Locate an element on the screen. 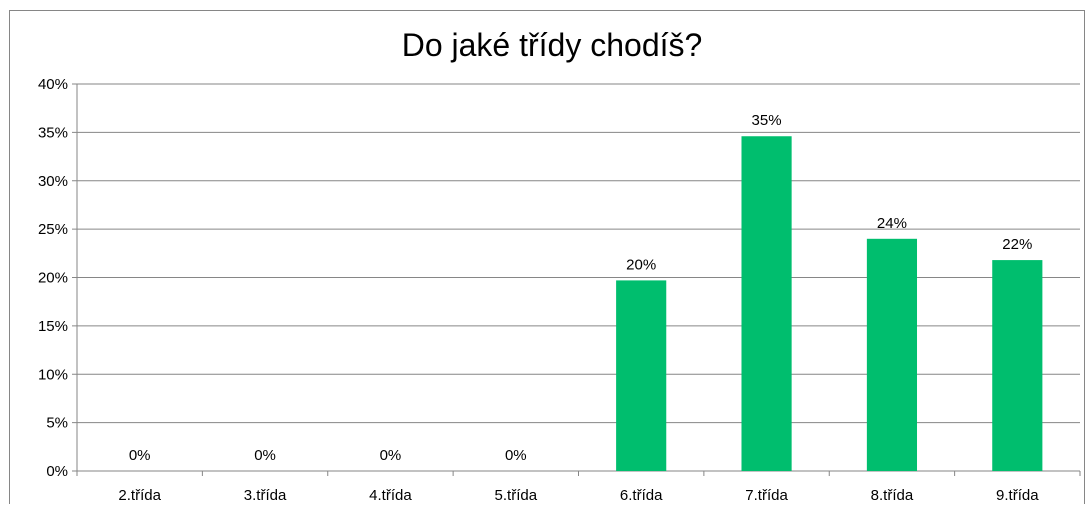 The image size is (1092, 508). y-tick-label: 25% is located at coordinates (53, 229).